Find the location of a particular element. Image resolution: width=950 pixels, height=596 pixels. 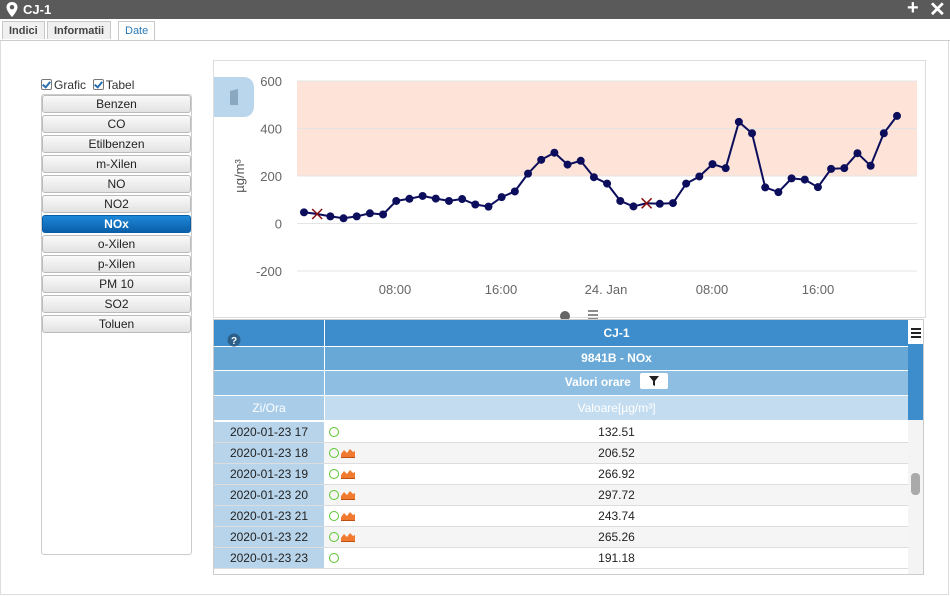

pollutant-button-m-xilen: m-Xilen is located at coordinates (116, 164).